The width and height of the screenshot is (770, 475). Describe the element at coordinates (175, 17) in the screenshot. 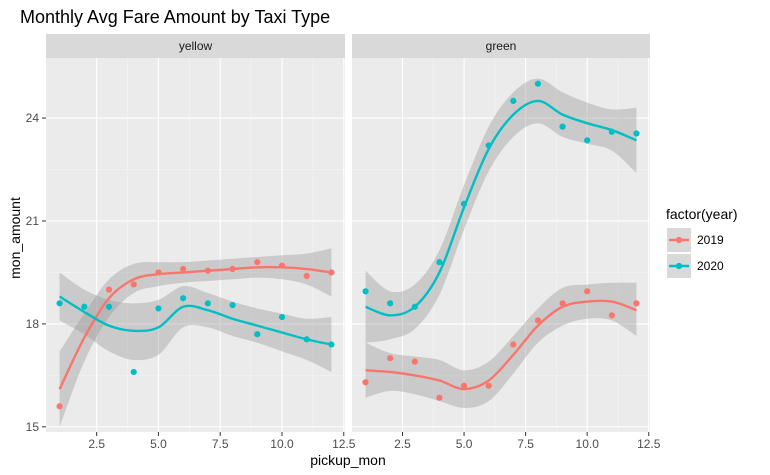

I see `chart-title: Monthly Avg Fare Amount by Taxi Type` at that location.